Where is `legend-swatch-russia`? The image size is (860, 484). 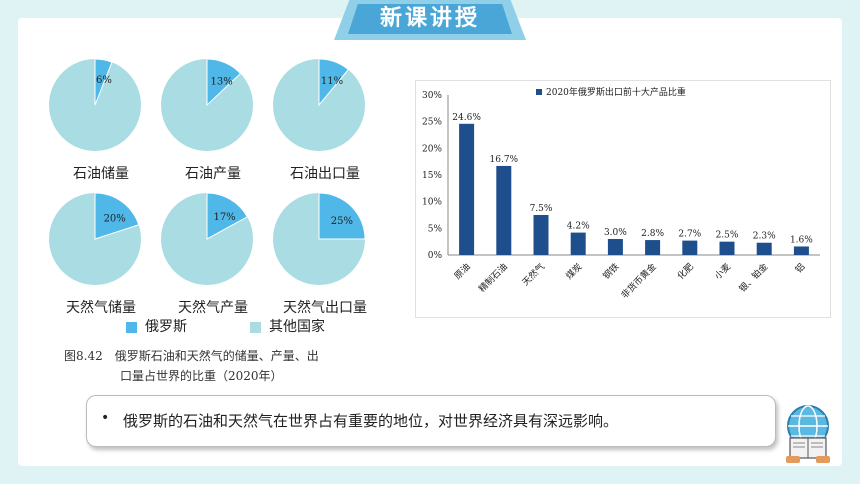
legend-swatch-russia is located at coordinates (131, 327).